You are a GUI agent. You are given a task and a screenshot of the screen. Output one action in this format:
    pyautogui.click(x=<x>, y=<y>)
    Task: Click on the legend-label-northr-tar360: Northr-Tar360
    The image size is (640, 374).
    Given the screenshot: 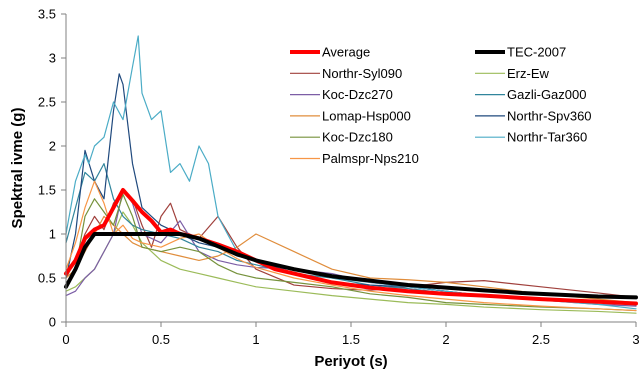 What is the action you would take?
    pyautogui.click(x=547, y=137)
    